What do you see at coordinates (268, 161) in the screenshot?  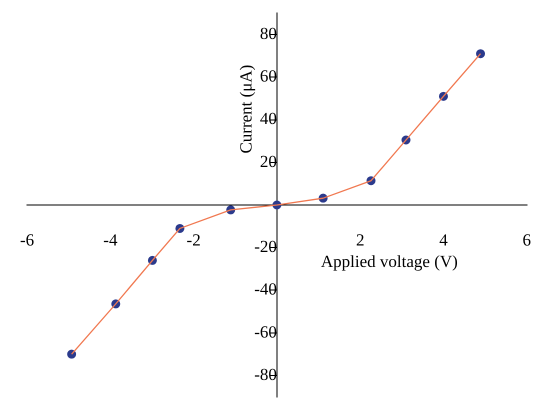 I see `y-tick-label: 20` at bounding box center [268, 161].